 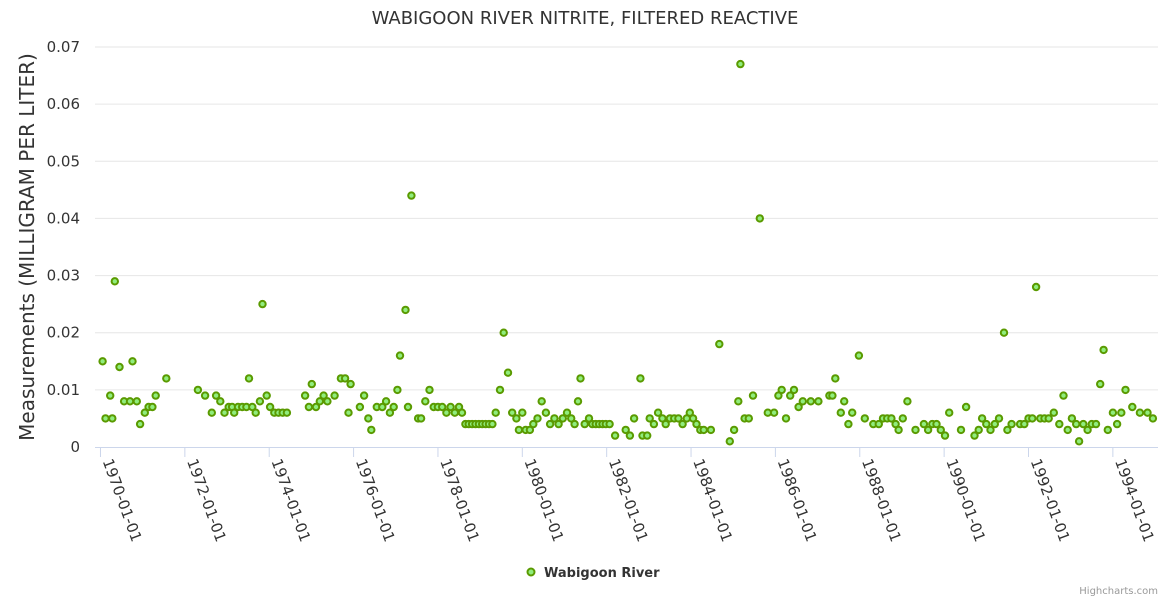 What do you see at coordinates (531, 572) in the screenshot?
I see `legend-symbol` at bounding box center [531, 572].